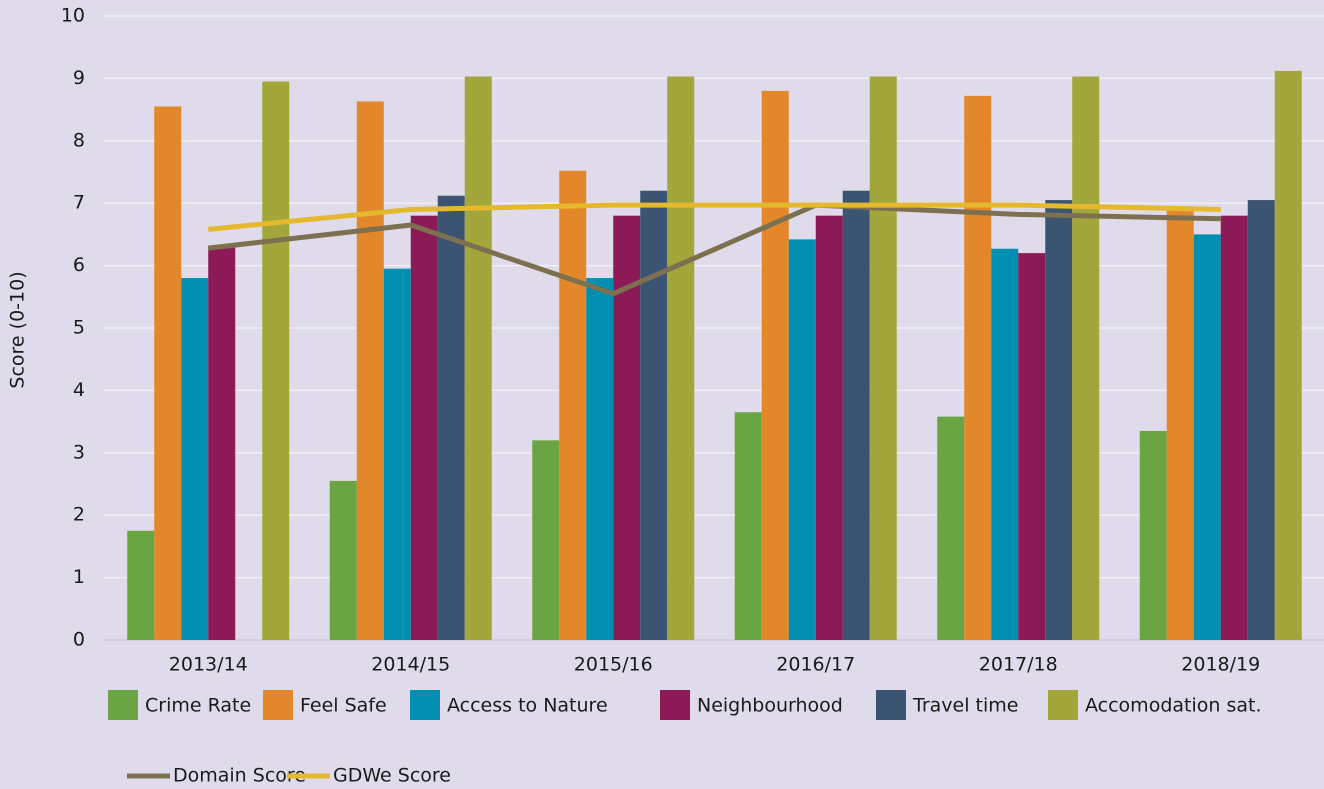 The image size is (1324, 789). What do you see at coordinates (79, 390) in the screenshot?
I see `y-tick-label: 4` at bounding box center [79, 390].